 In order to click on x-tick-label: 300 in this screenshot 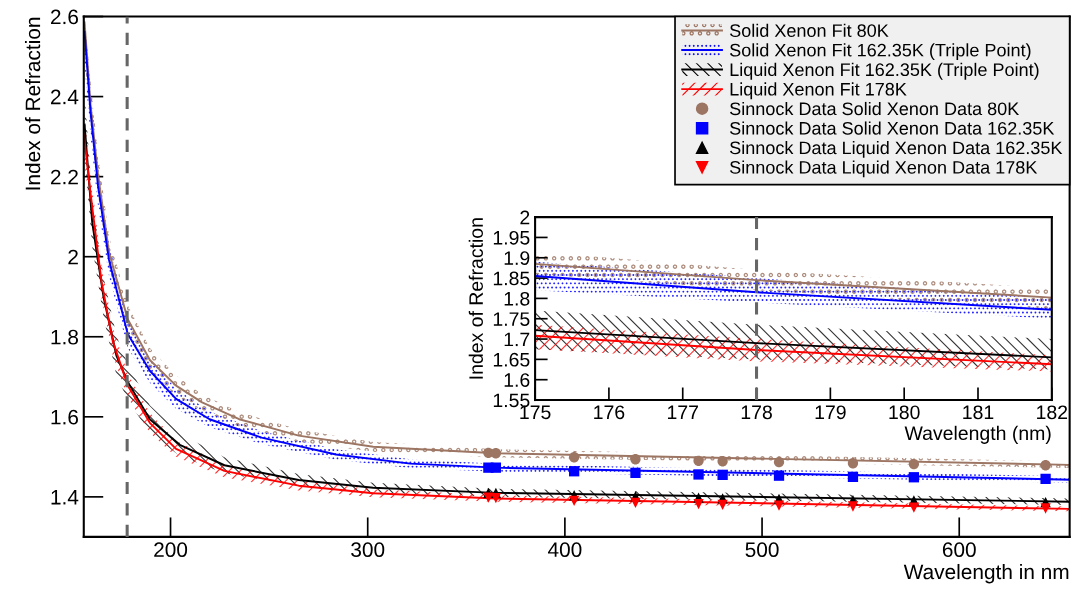, I will do `click(368, 550)`.